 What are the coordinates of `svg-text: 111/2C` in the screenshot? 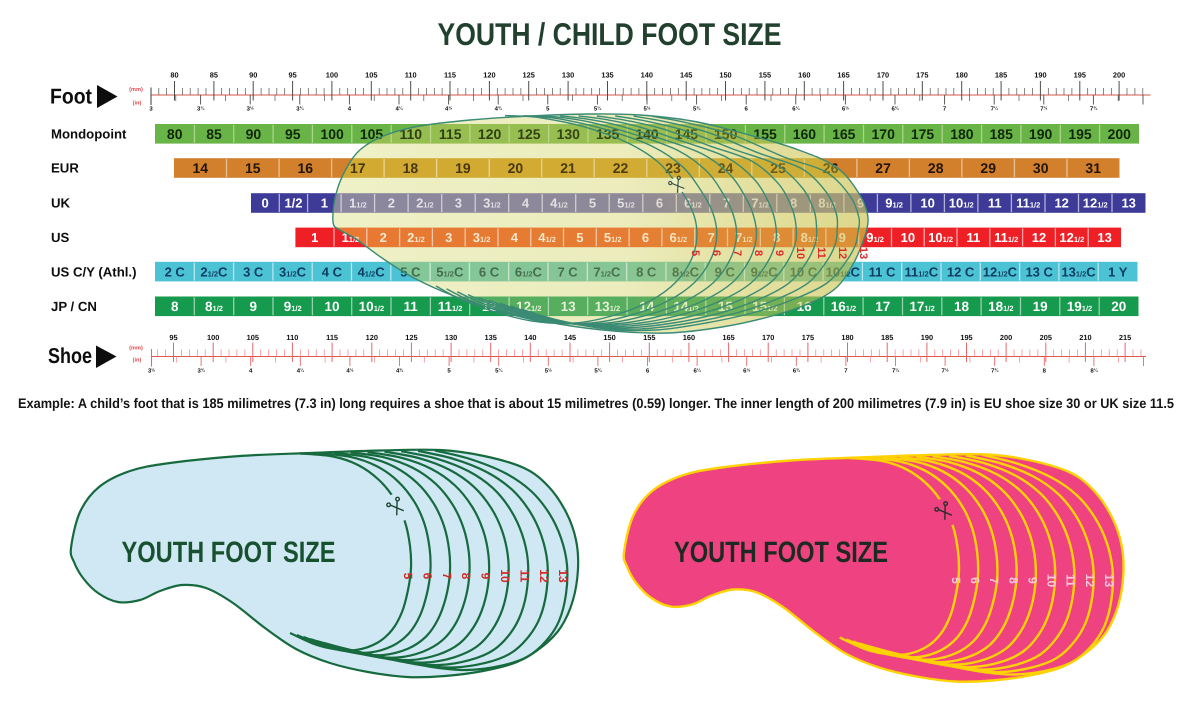 It's located at (922, 271).